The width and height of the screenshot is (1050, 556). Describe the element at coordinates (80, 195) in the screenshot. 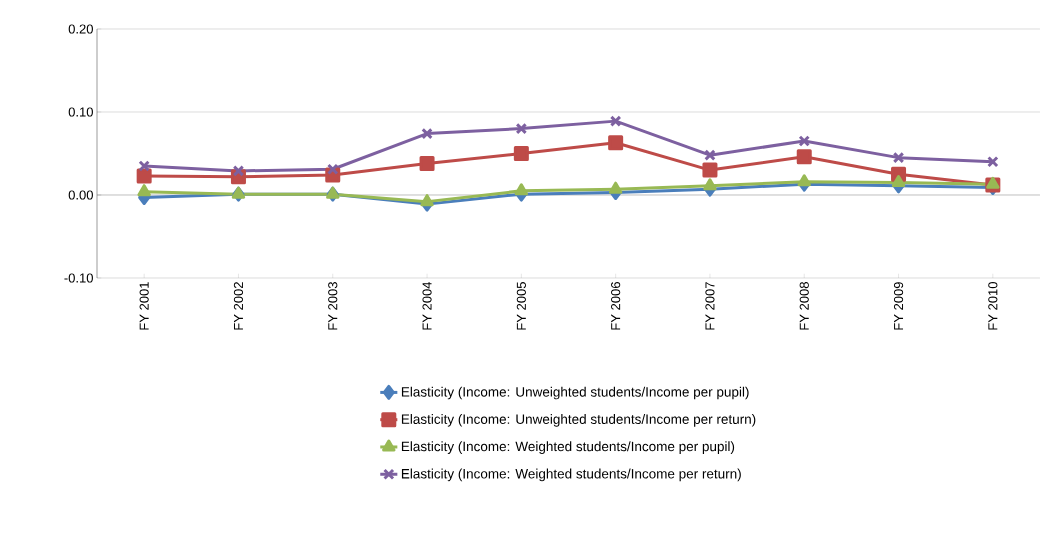

I see `y-tick-label: 0.00` at that location.